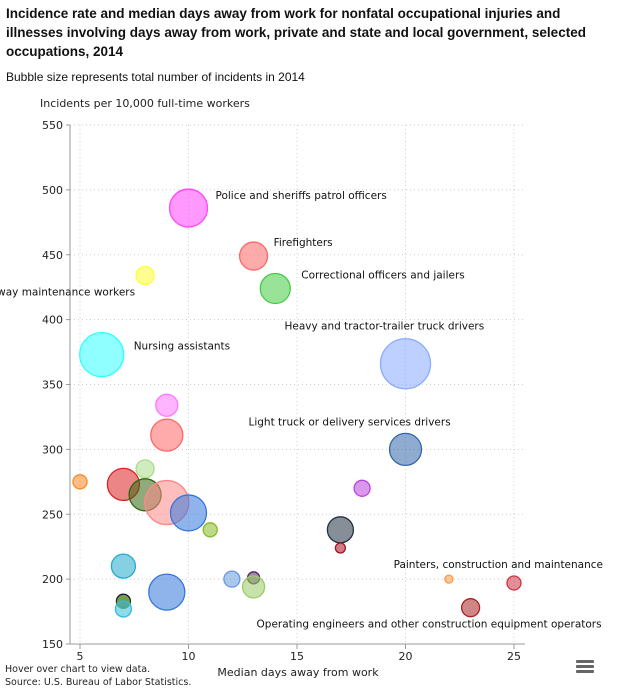 This screenshot has height=695, width=618. I want to click on y-tick-label: 300, so click(52, 449).